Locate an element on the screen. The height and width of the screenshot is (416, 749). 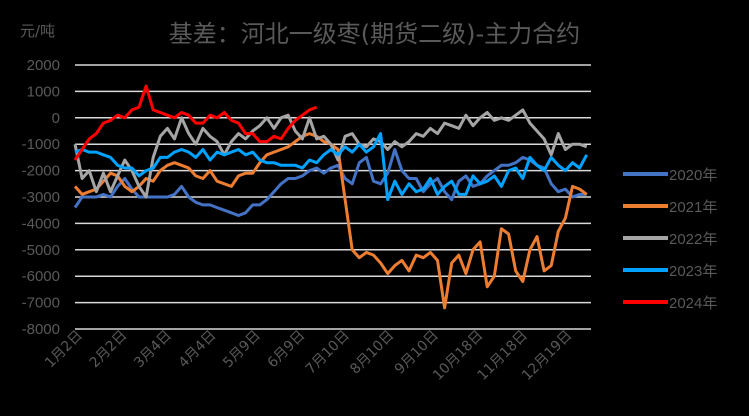
x-tick-label: 3月4日 is located at coordinates (153, 350).